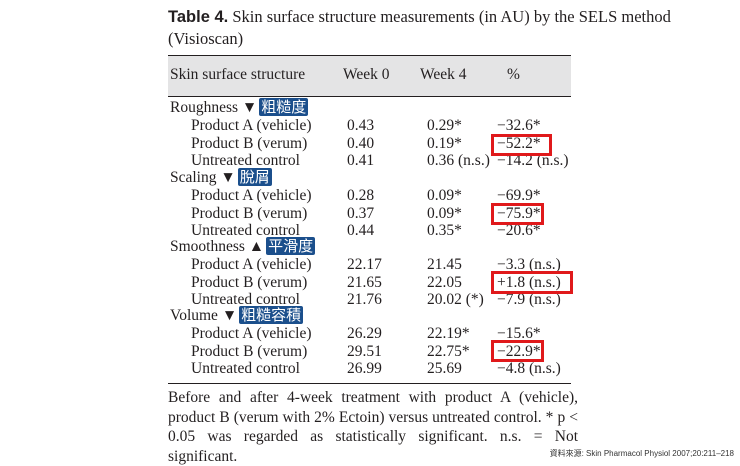 This screenshot has height=466, width=740. What do you see at coordinates (519, 125) in the screenshot?
I see `cell-pct: −32.6*` at bounding box center [519, 125].